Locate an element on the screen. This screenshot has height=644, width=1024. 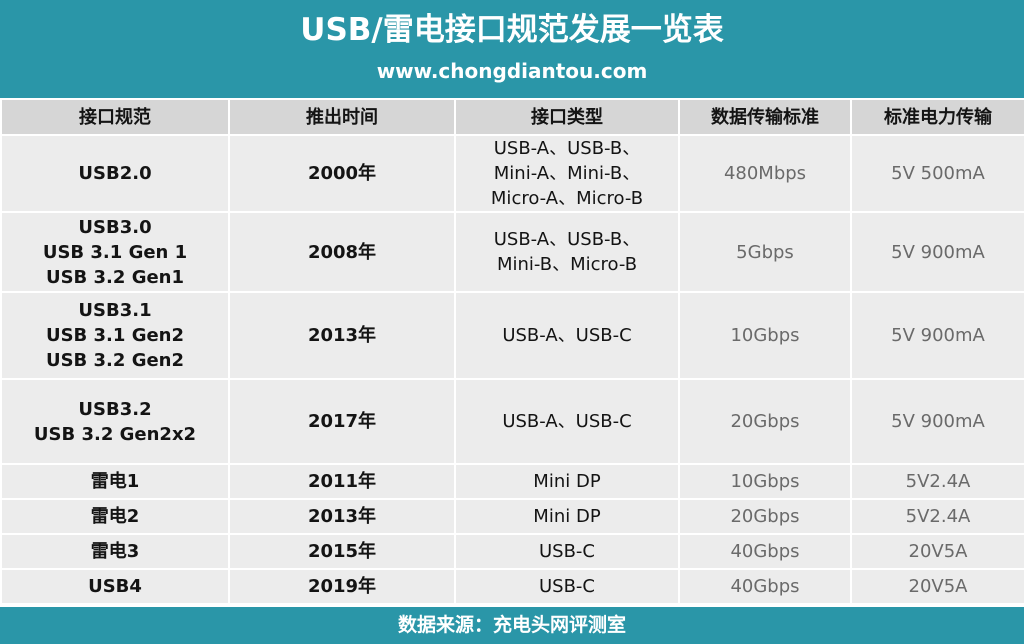
cell-power: 5V 500mA is located at coordinates (937, 173).